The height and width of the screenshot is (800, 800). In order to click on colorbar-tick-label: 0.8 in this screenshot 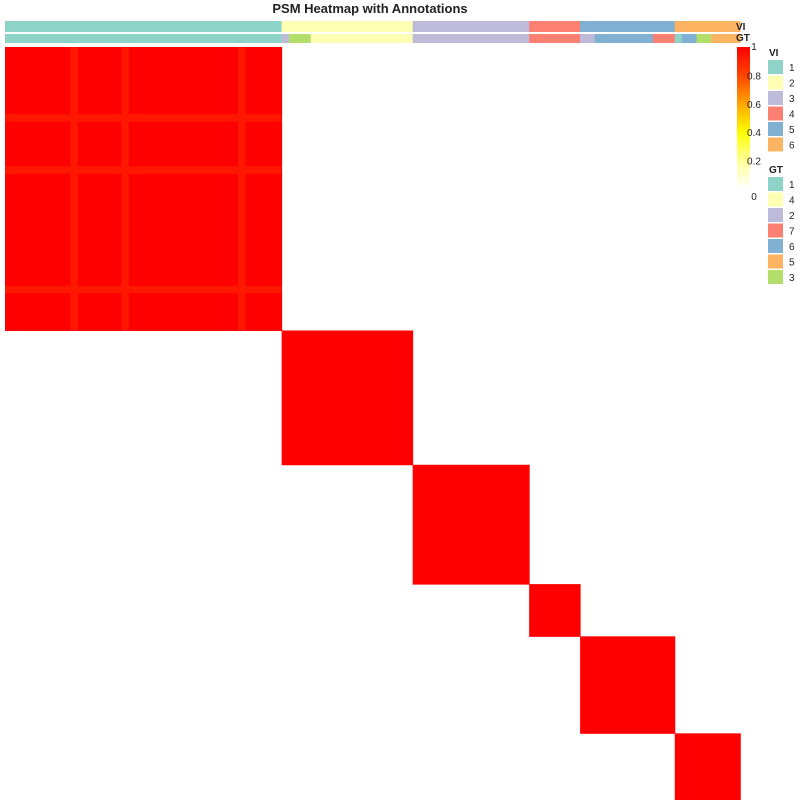, I will do `click(754, 76)`.